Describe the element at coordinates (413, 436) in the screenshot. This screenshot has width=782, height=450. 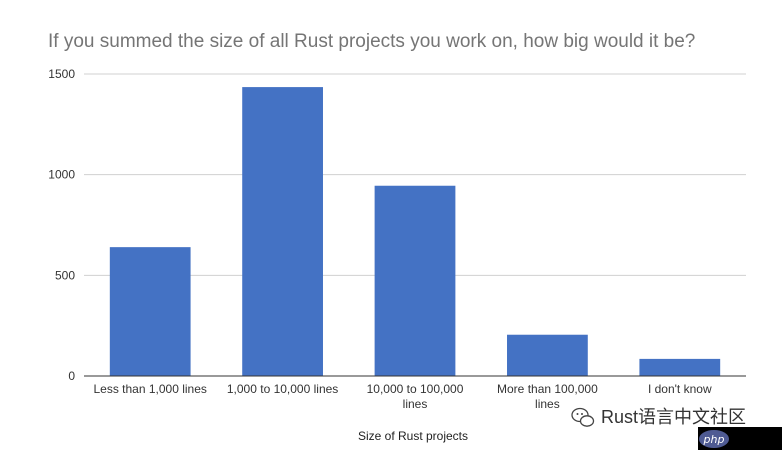
I see `x-axis-title: Size of Rust projects` at that location.